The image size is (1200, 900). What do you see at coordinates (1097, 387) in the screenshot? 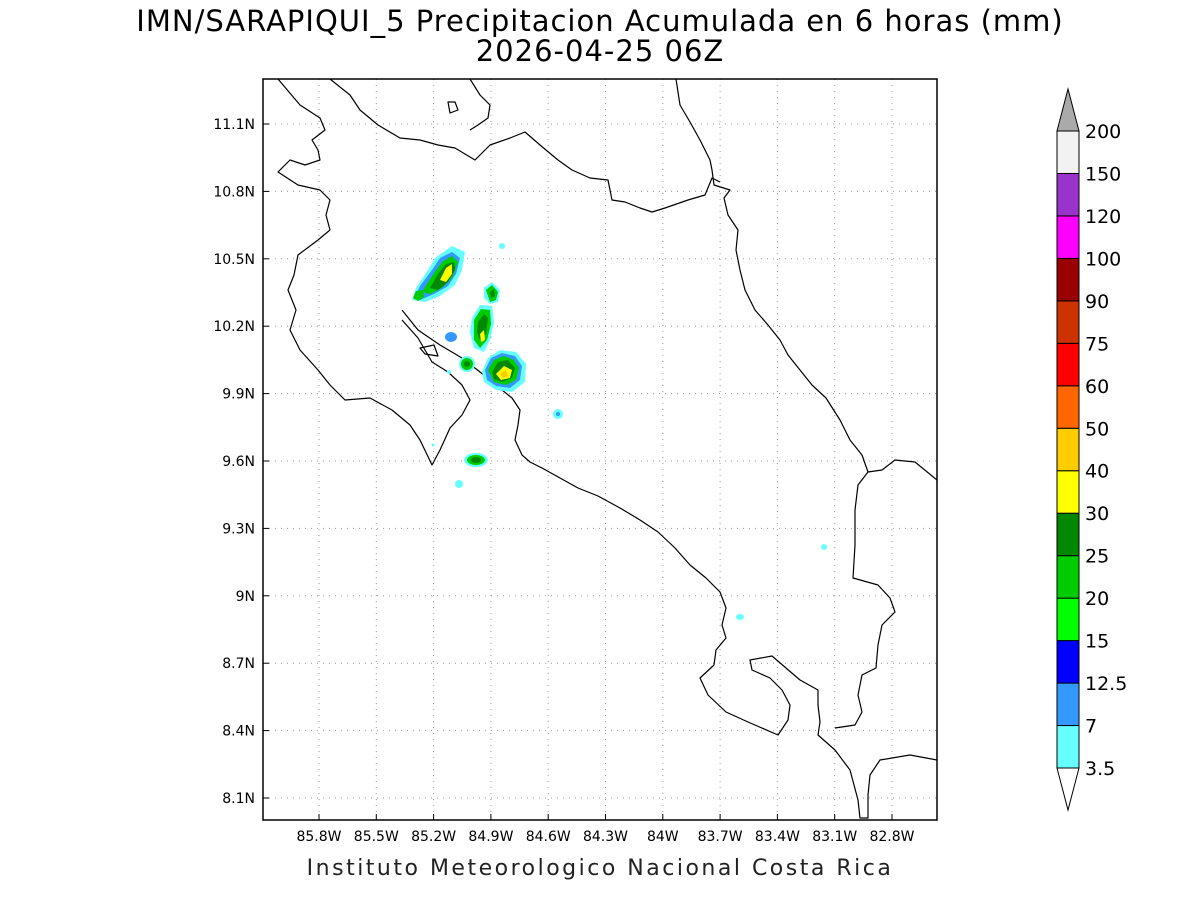
I see `legend-label: 60` at bounding box center [1097, 387].